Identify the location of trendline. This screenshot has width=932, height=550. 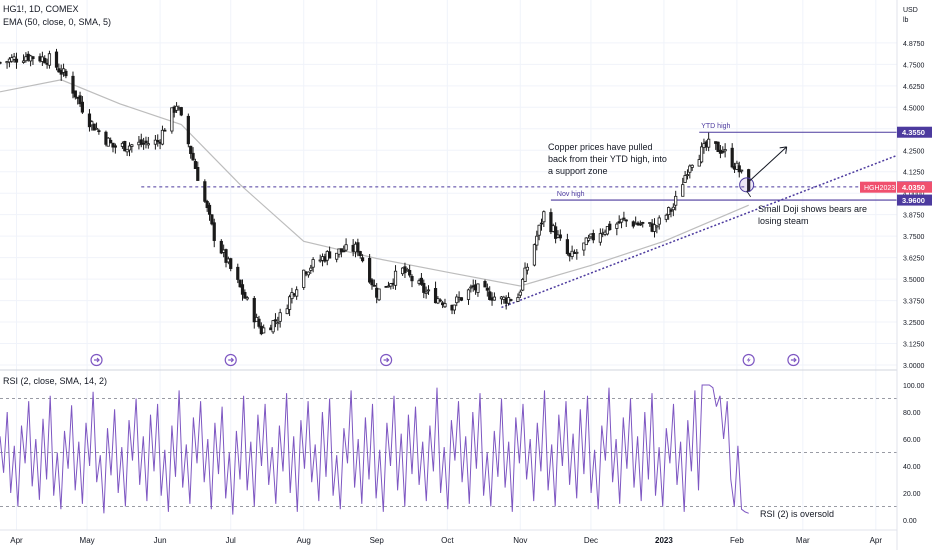
(699, 231).